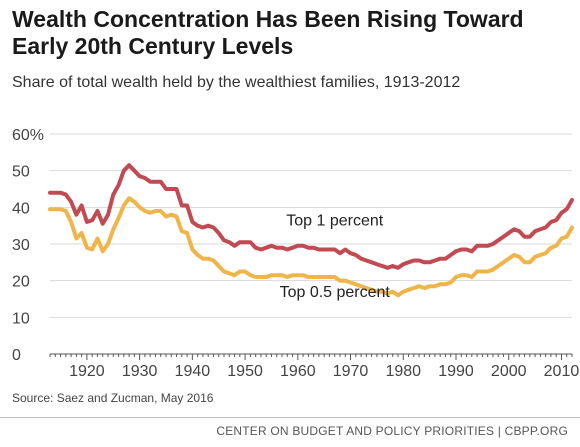 The height and width of the screenshot is (447, 580). I want to click on x-tick-label: 1940, so click(193, 371).